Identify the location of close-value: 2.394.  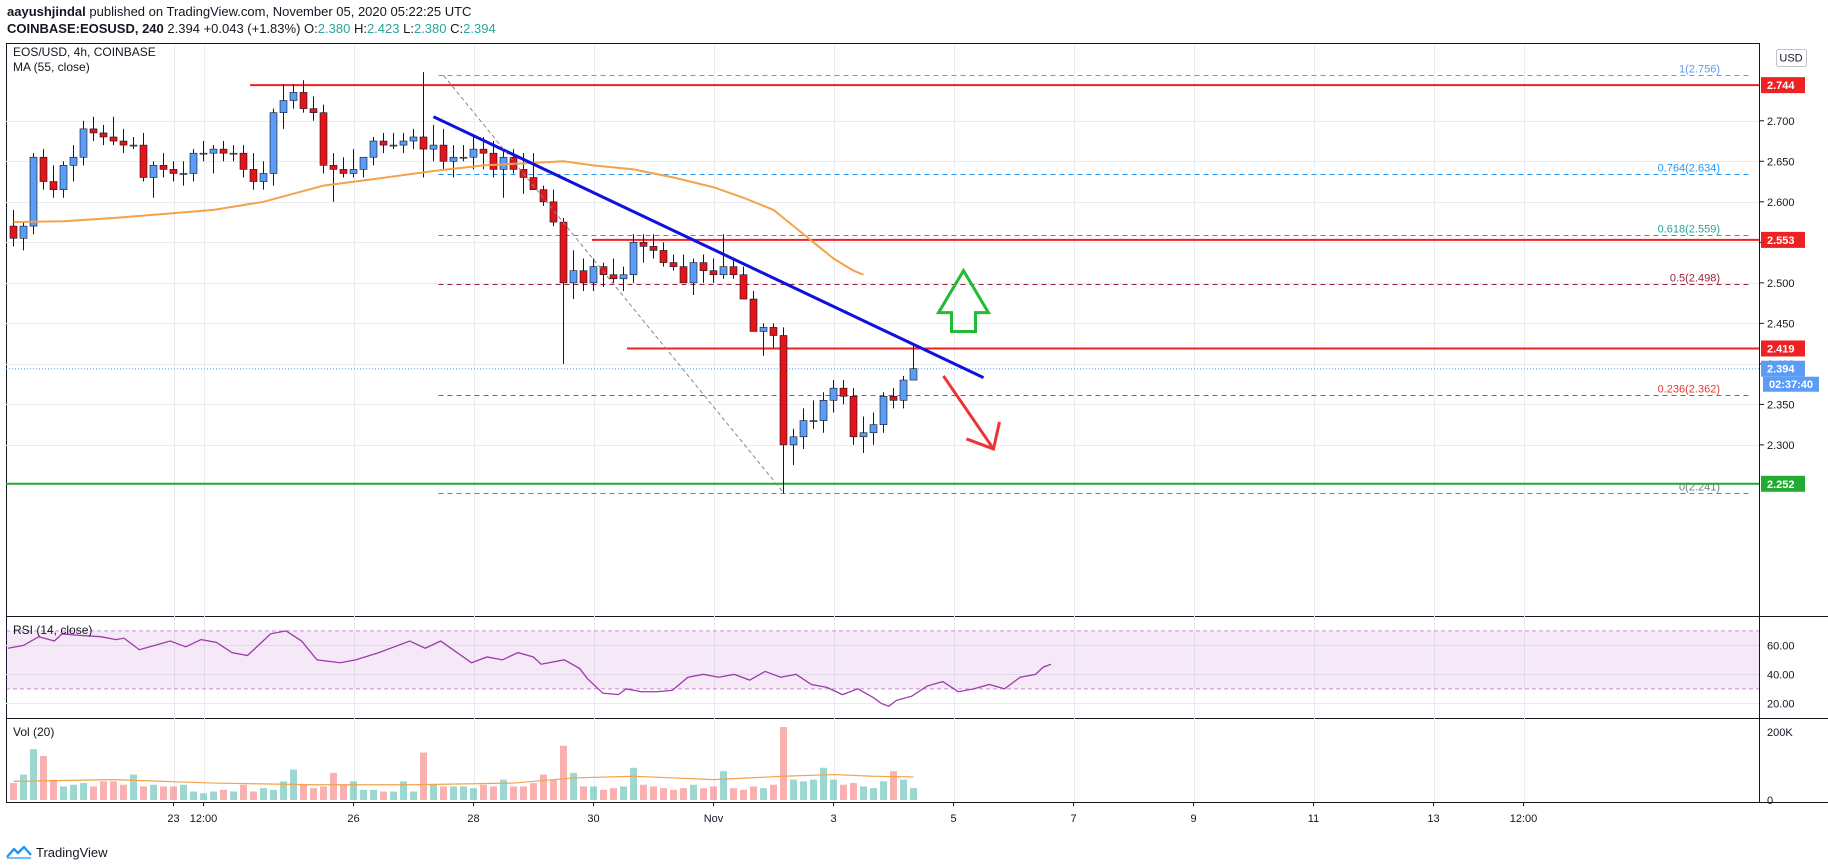
(479, 28).